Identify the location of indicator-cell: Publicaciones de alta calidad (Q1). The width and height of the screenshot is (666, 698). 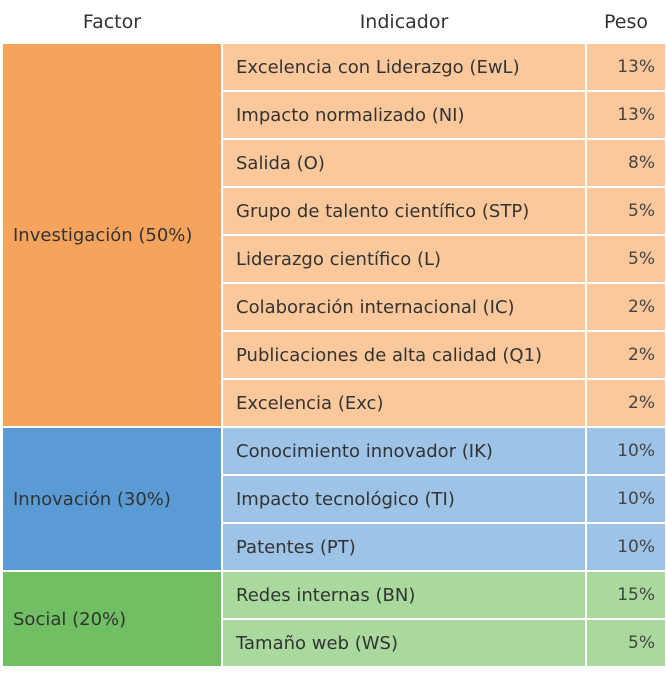
(404, 355).